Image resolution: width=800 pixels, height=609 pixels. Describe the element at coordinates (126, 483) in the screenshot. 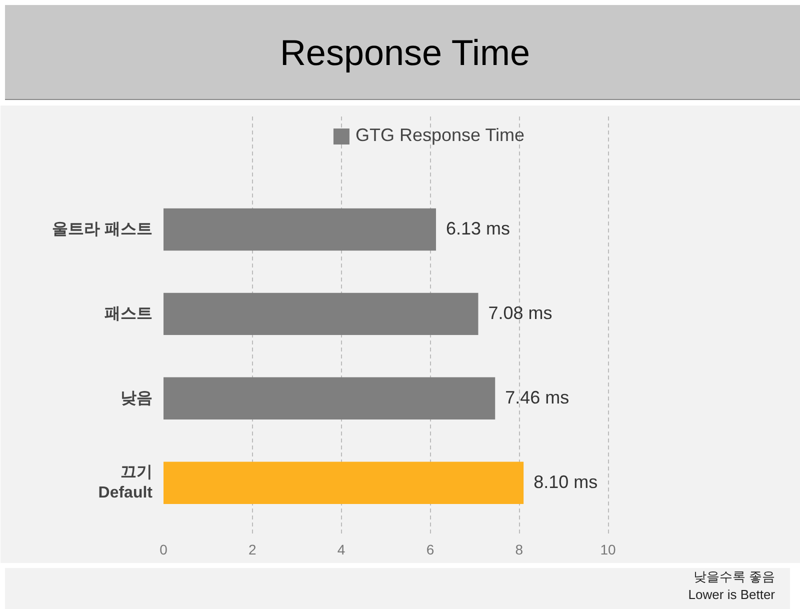

I see `y-tick-label: 끄기 Default` at that location.